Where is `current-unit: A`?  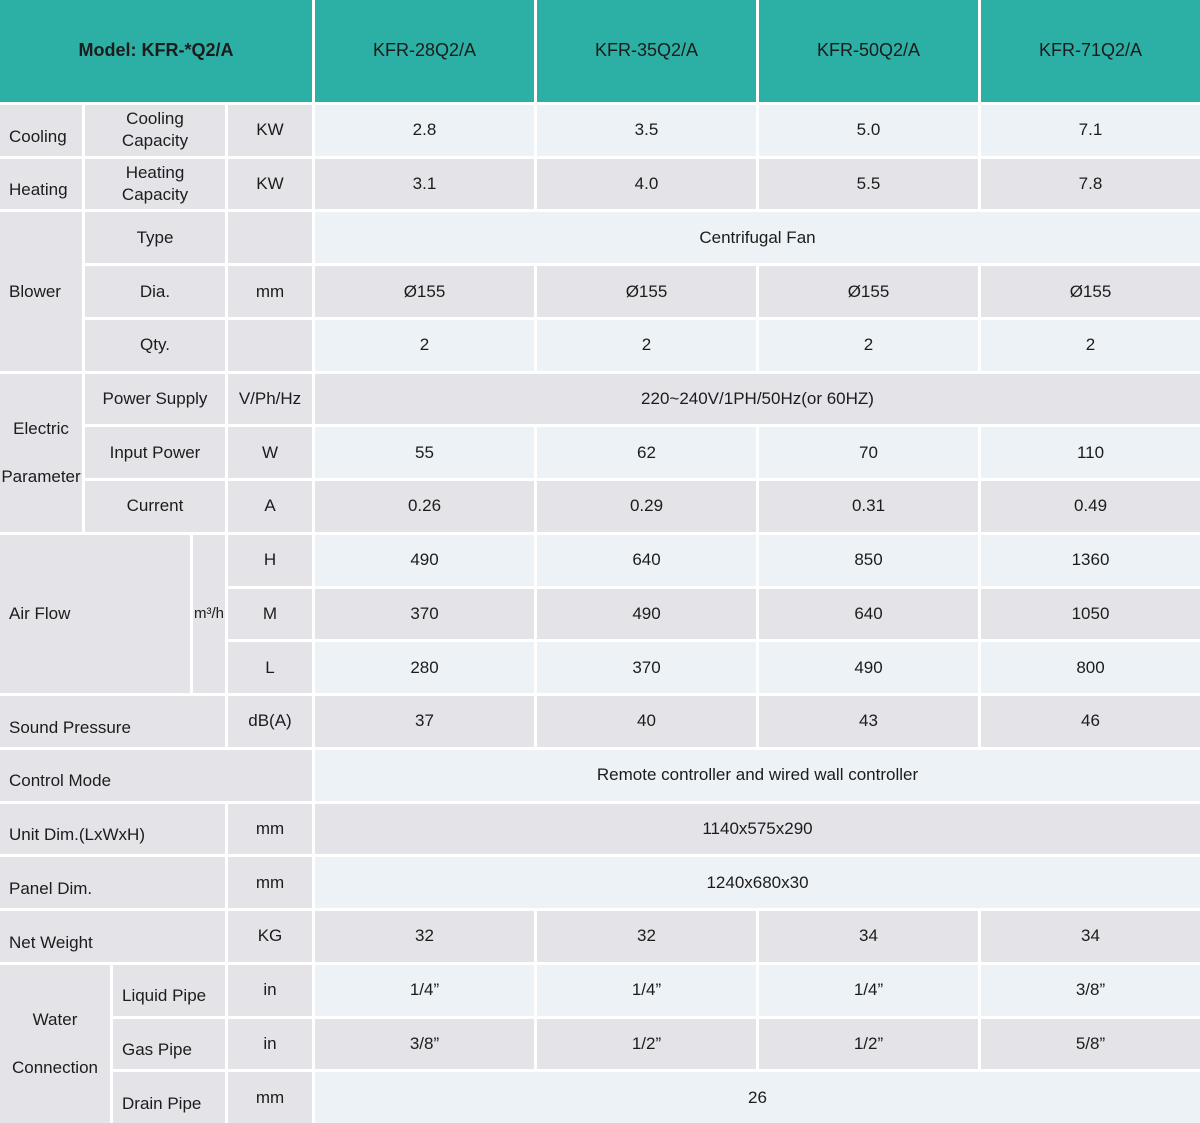 current-unit: A is located at coordinates (270, 506).